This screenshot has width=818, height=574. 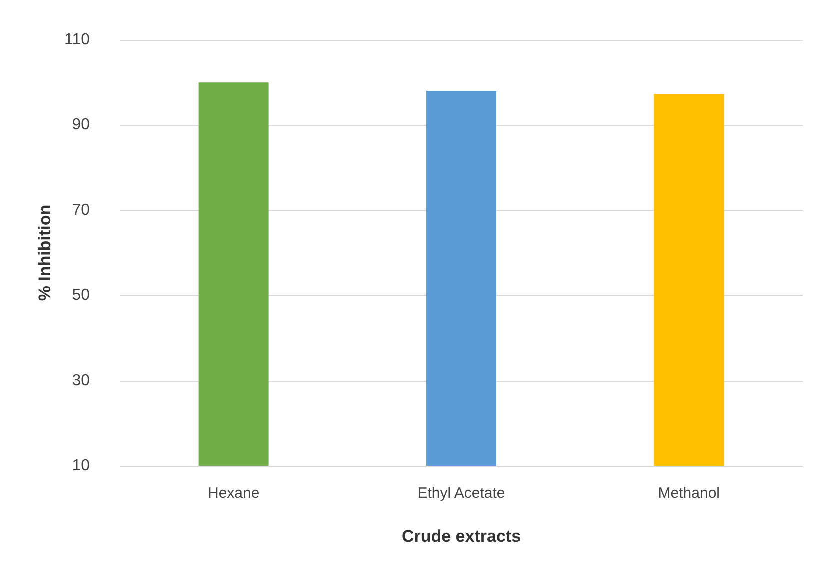 I want to click on y-tick-label: 110, so click(x=77, y=40).